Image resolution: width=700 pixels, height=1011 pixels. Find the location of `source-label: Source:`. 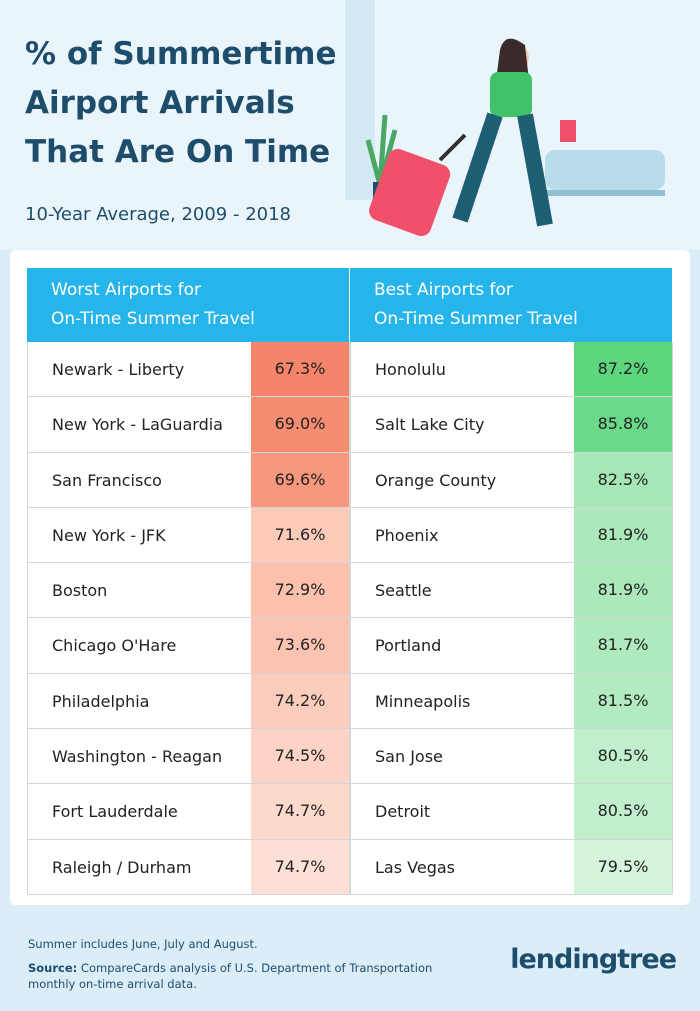

source-label: Source: is located at coordinates (53, 968).